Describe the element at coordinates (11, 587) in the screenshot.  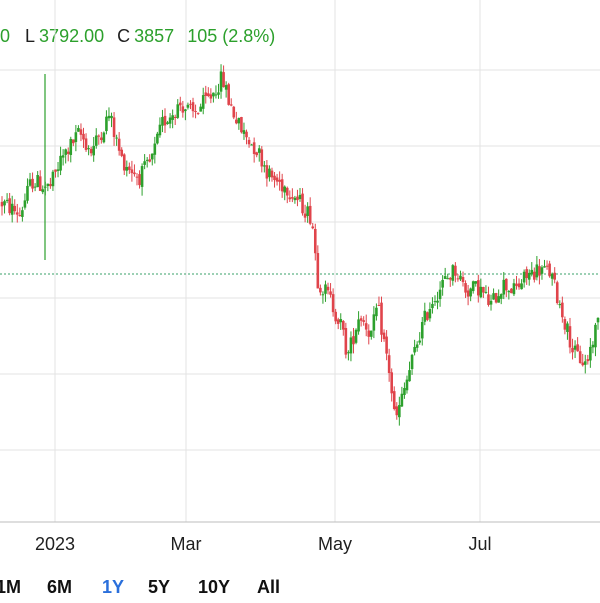
I see `range-button-1m: 1M` at that location.